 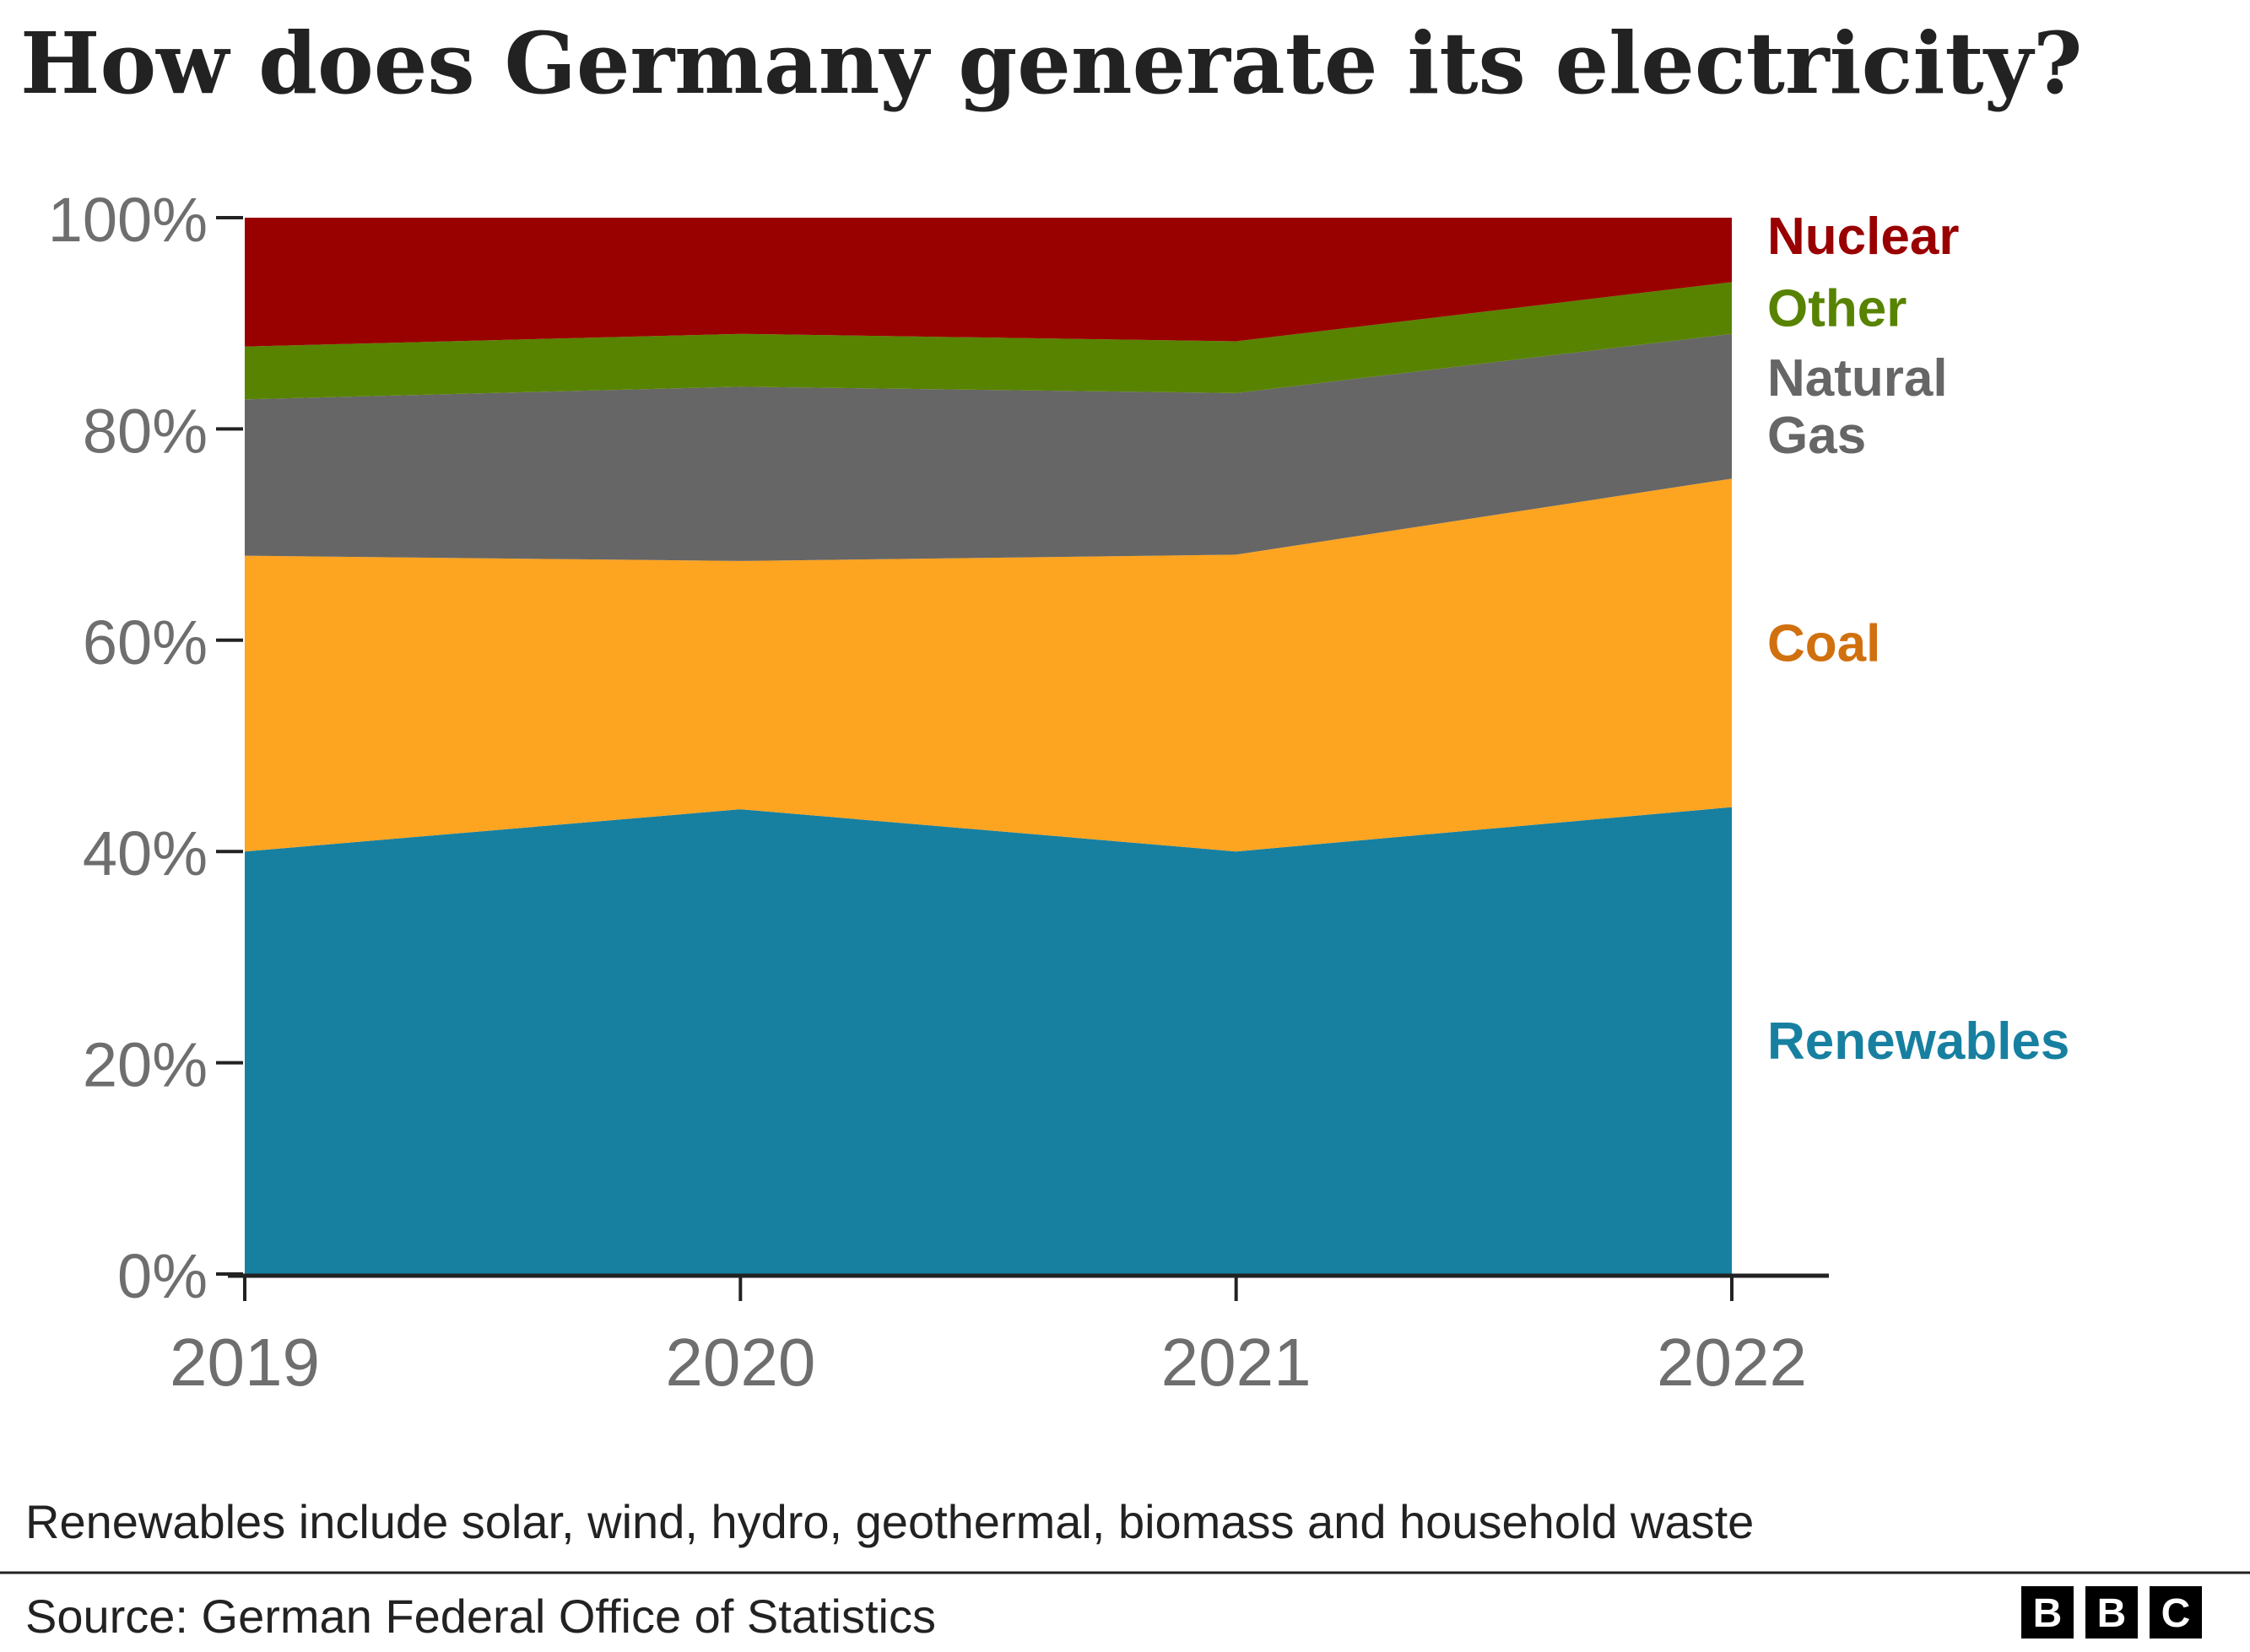 I want to click on area-coal, so click(x=989, y=665).